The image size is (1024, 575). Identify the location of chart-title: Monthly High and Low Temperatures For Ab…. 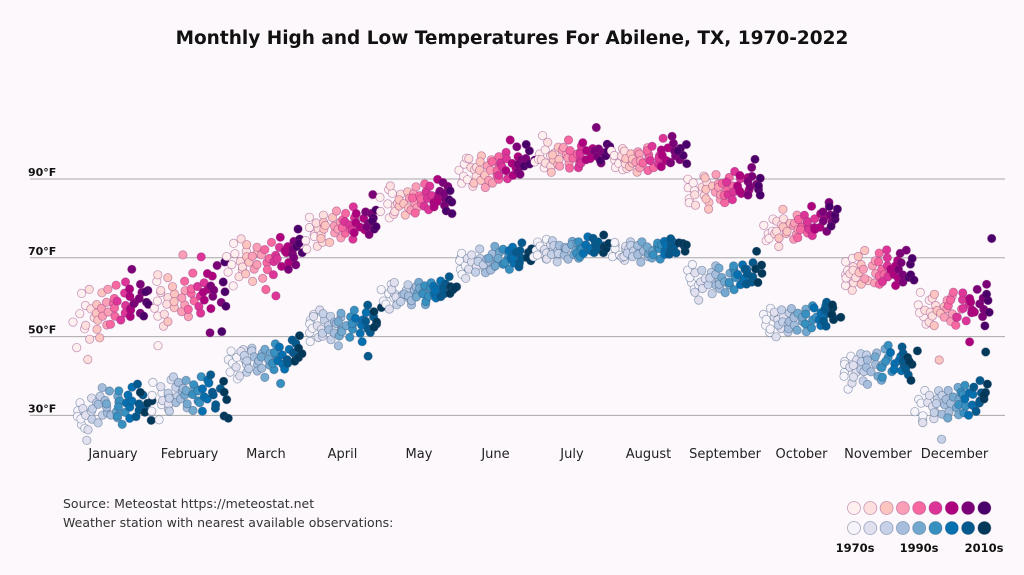
(512, 38).